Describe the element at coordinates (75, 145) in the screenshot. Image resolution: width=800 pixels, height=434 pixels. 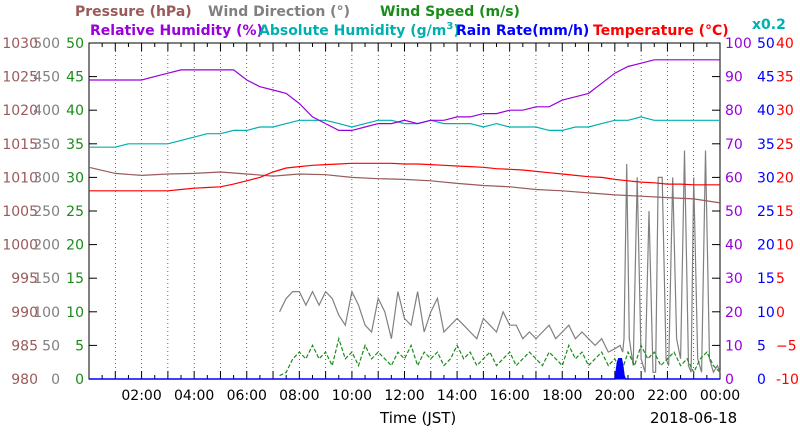
I see `y-label-wind-speed: 35` at that location.